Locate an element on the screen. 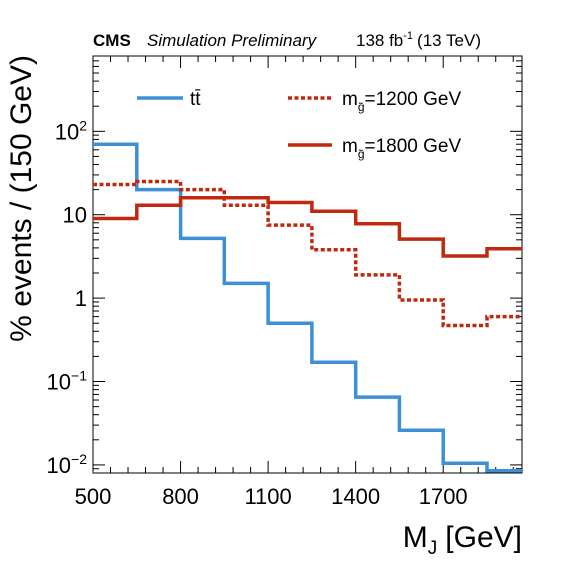 The image size is (580, 563). x-axis-title-sub: J is located at coordinates (433, 548).